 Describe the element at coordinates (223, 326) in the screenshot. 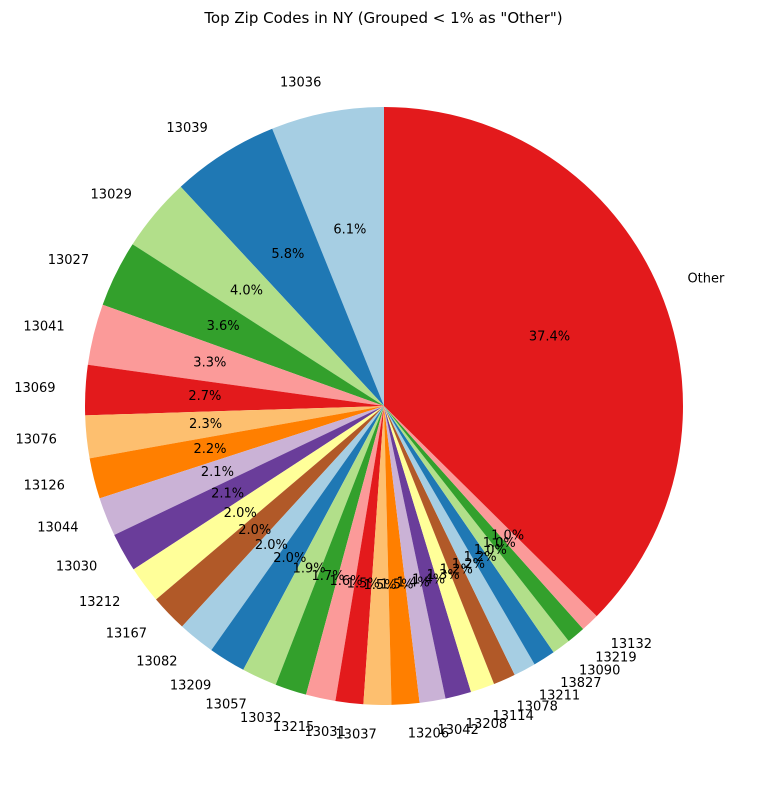

I see `slice-percent-label: 3.6%` at that location.